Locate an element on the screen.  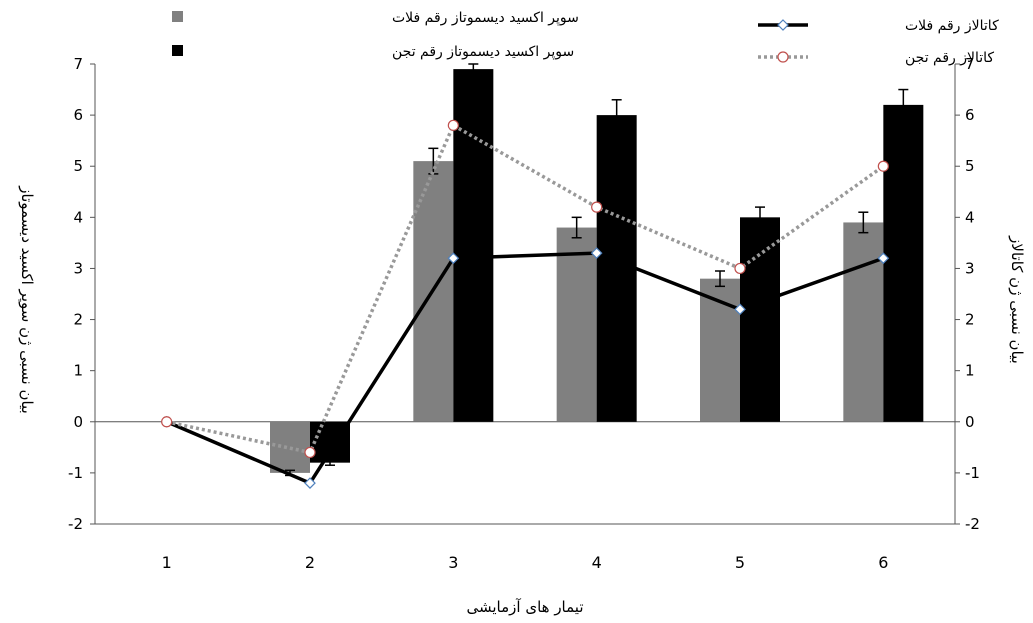
legend-label: کاتالاز رقم تجن is located at coordinates (949, 58).